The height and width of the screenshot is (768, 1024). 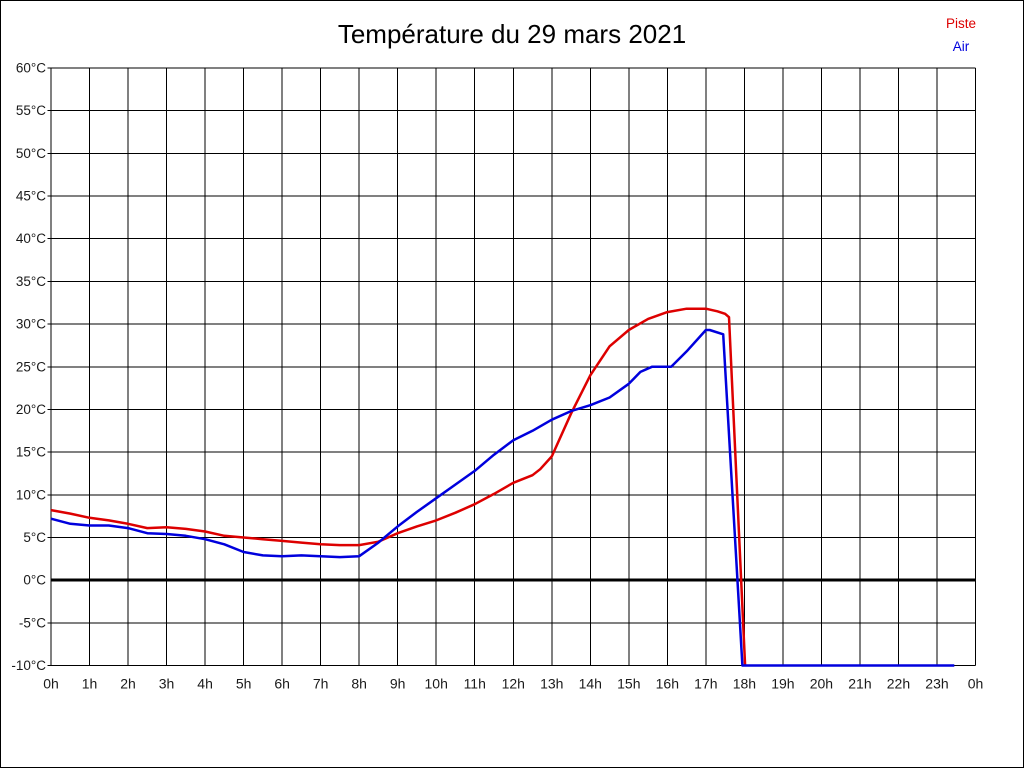 What do you see at coordinates (936, 684) in the screenshot?
I see `x-tick-label: 23h` at bounding box center [936, 684].